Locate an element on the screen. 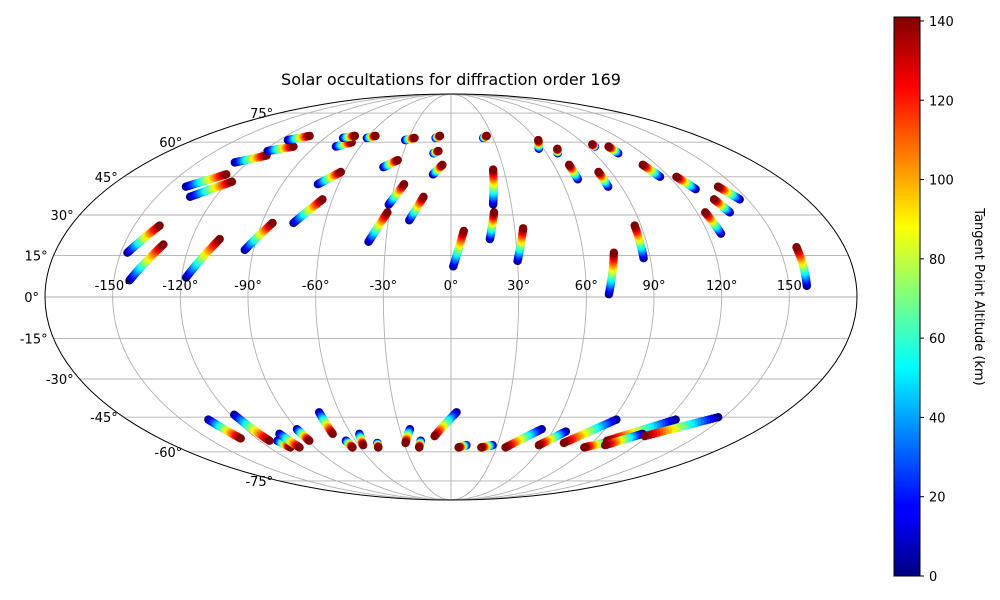 The width and height of the screenshot is (1000, 600). lat-tick-label: 15° is located at coordinates (36, 256).